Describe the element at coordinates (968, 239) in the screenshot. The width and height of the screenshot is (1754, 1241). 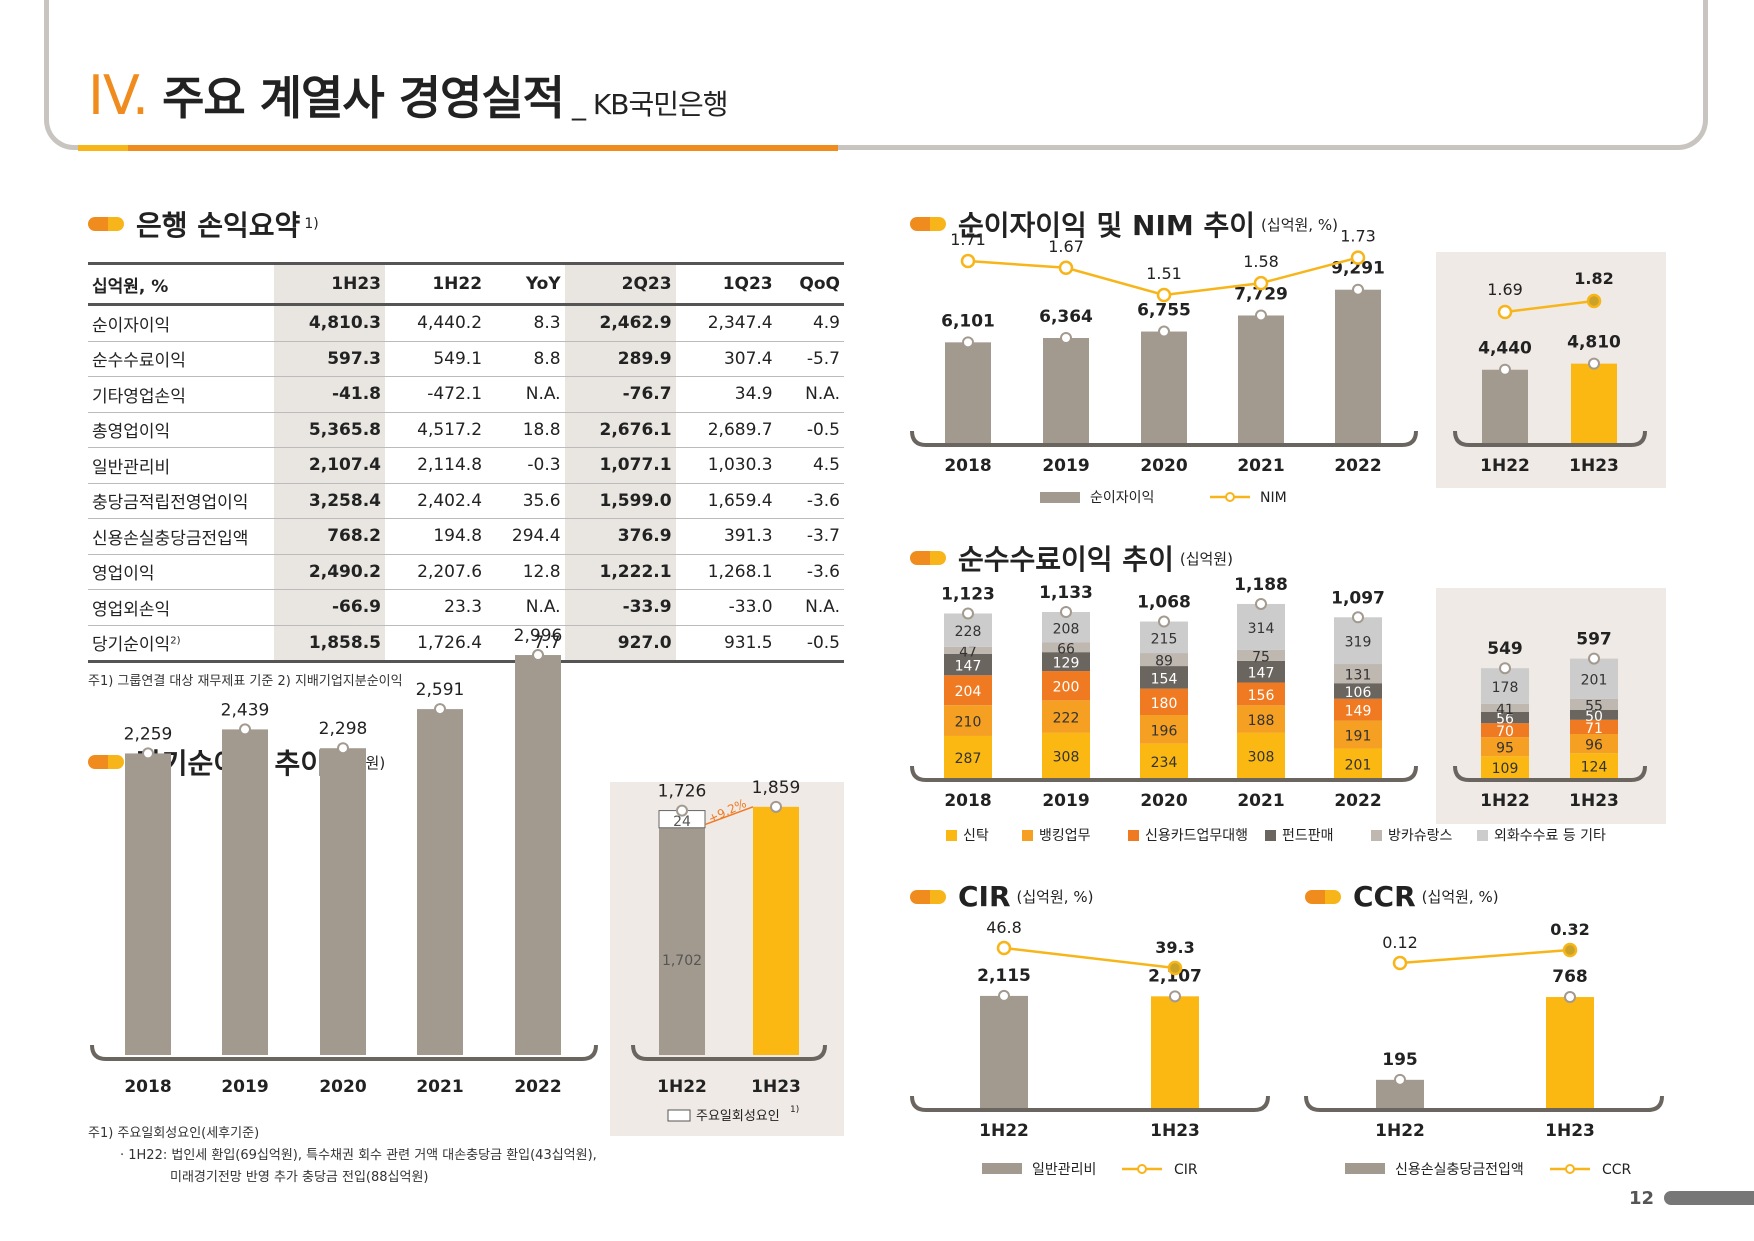
I see `nim-line-label: 1.71` at that location.